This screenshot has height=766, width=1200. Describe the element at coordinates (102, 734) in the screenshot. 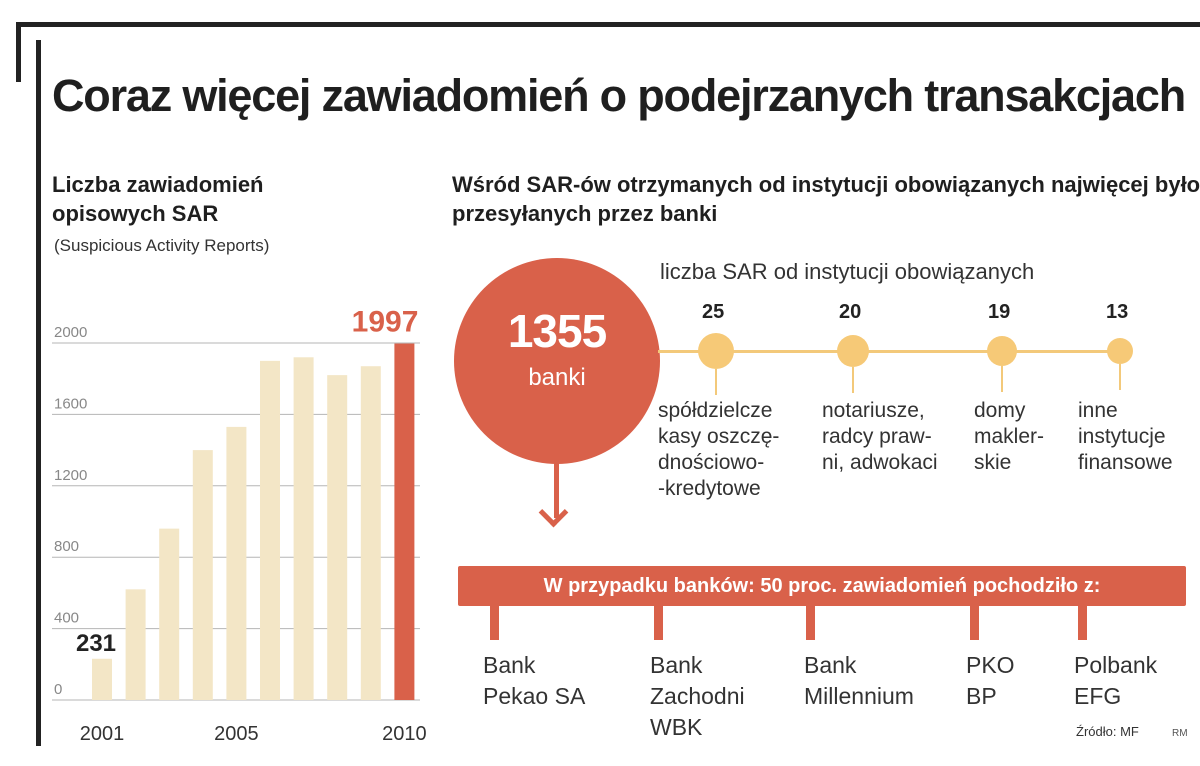

I see `x-tick-label-2001: 2001` at that location.